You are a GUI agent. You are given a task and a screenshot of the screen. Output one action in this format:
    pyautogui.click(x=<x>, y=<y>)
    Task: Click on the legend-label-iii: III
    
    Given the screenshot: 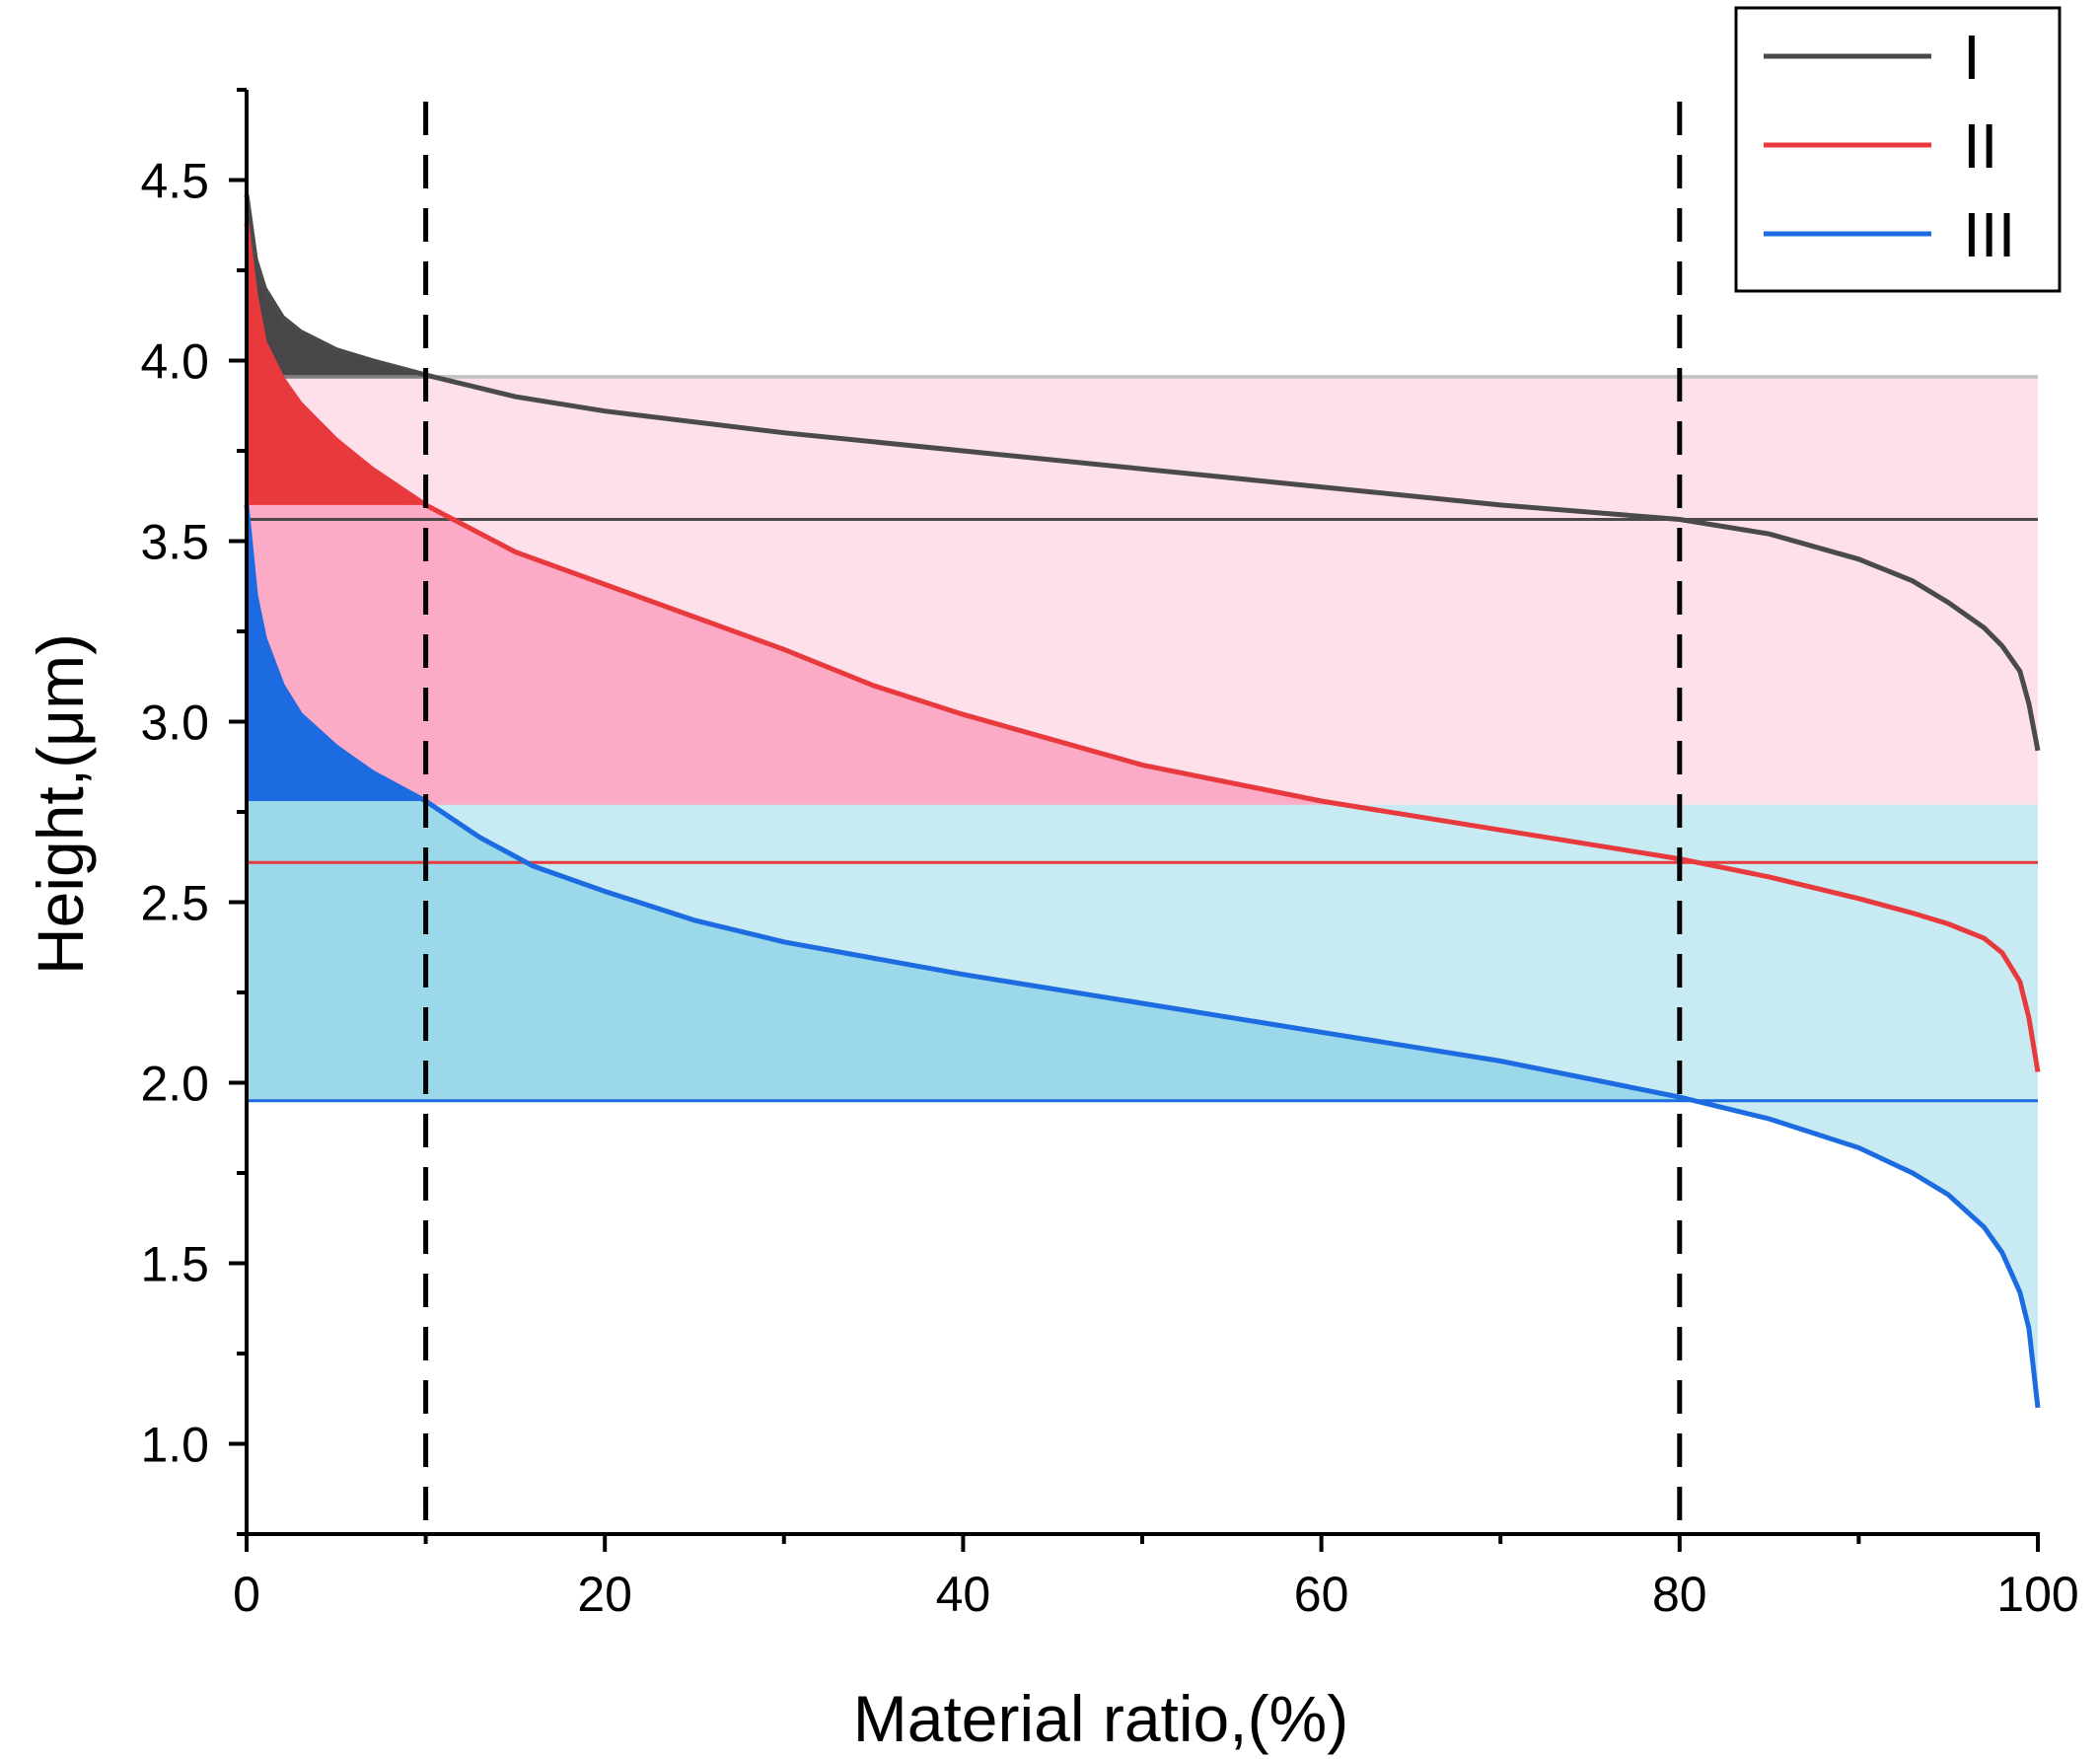 What is the action you would take?
    pyautogui.click(x=1989, y=235)
    